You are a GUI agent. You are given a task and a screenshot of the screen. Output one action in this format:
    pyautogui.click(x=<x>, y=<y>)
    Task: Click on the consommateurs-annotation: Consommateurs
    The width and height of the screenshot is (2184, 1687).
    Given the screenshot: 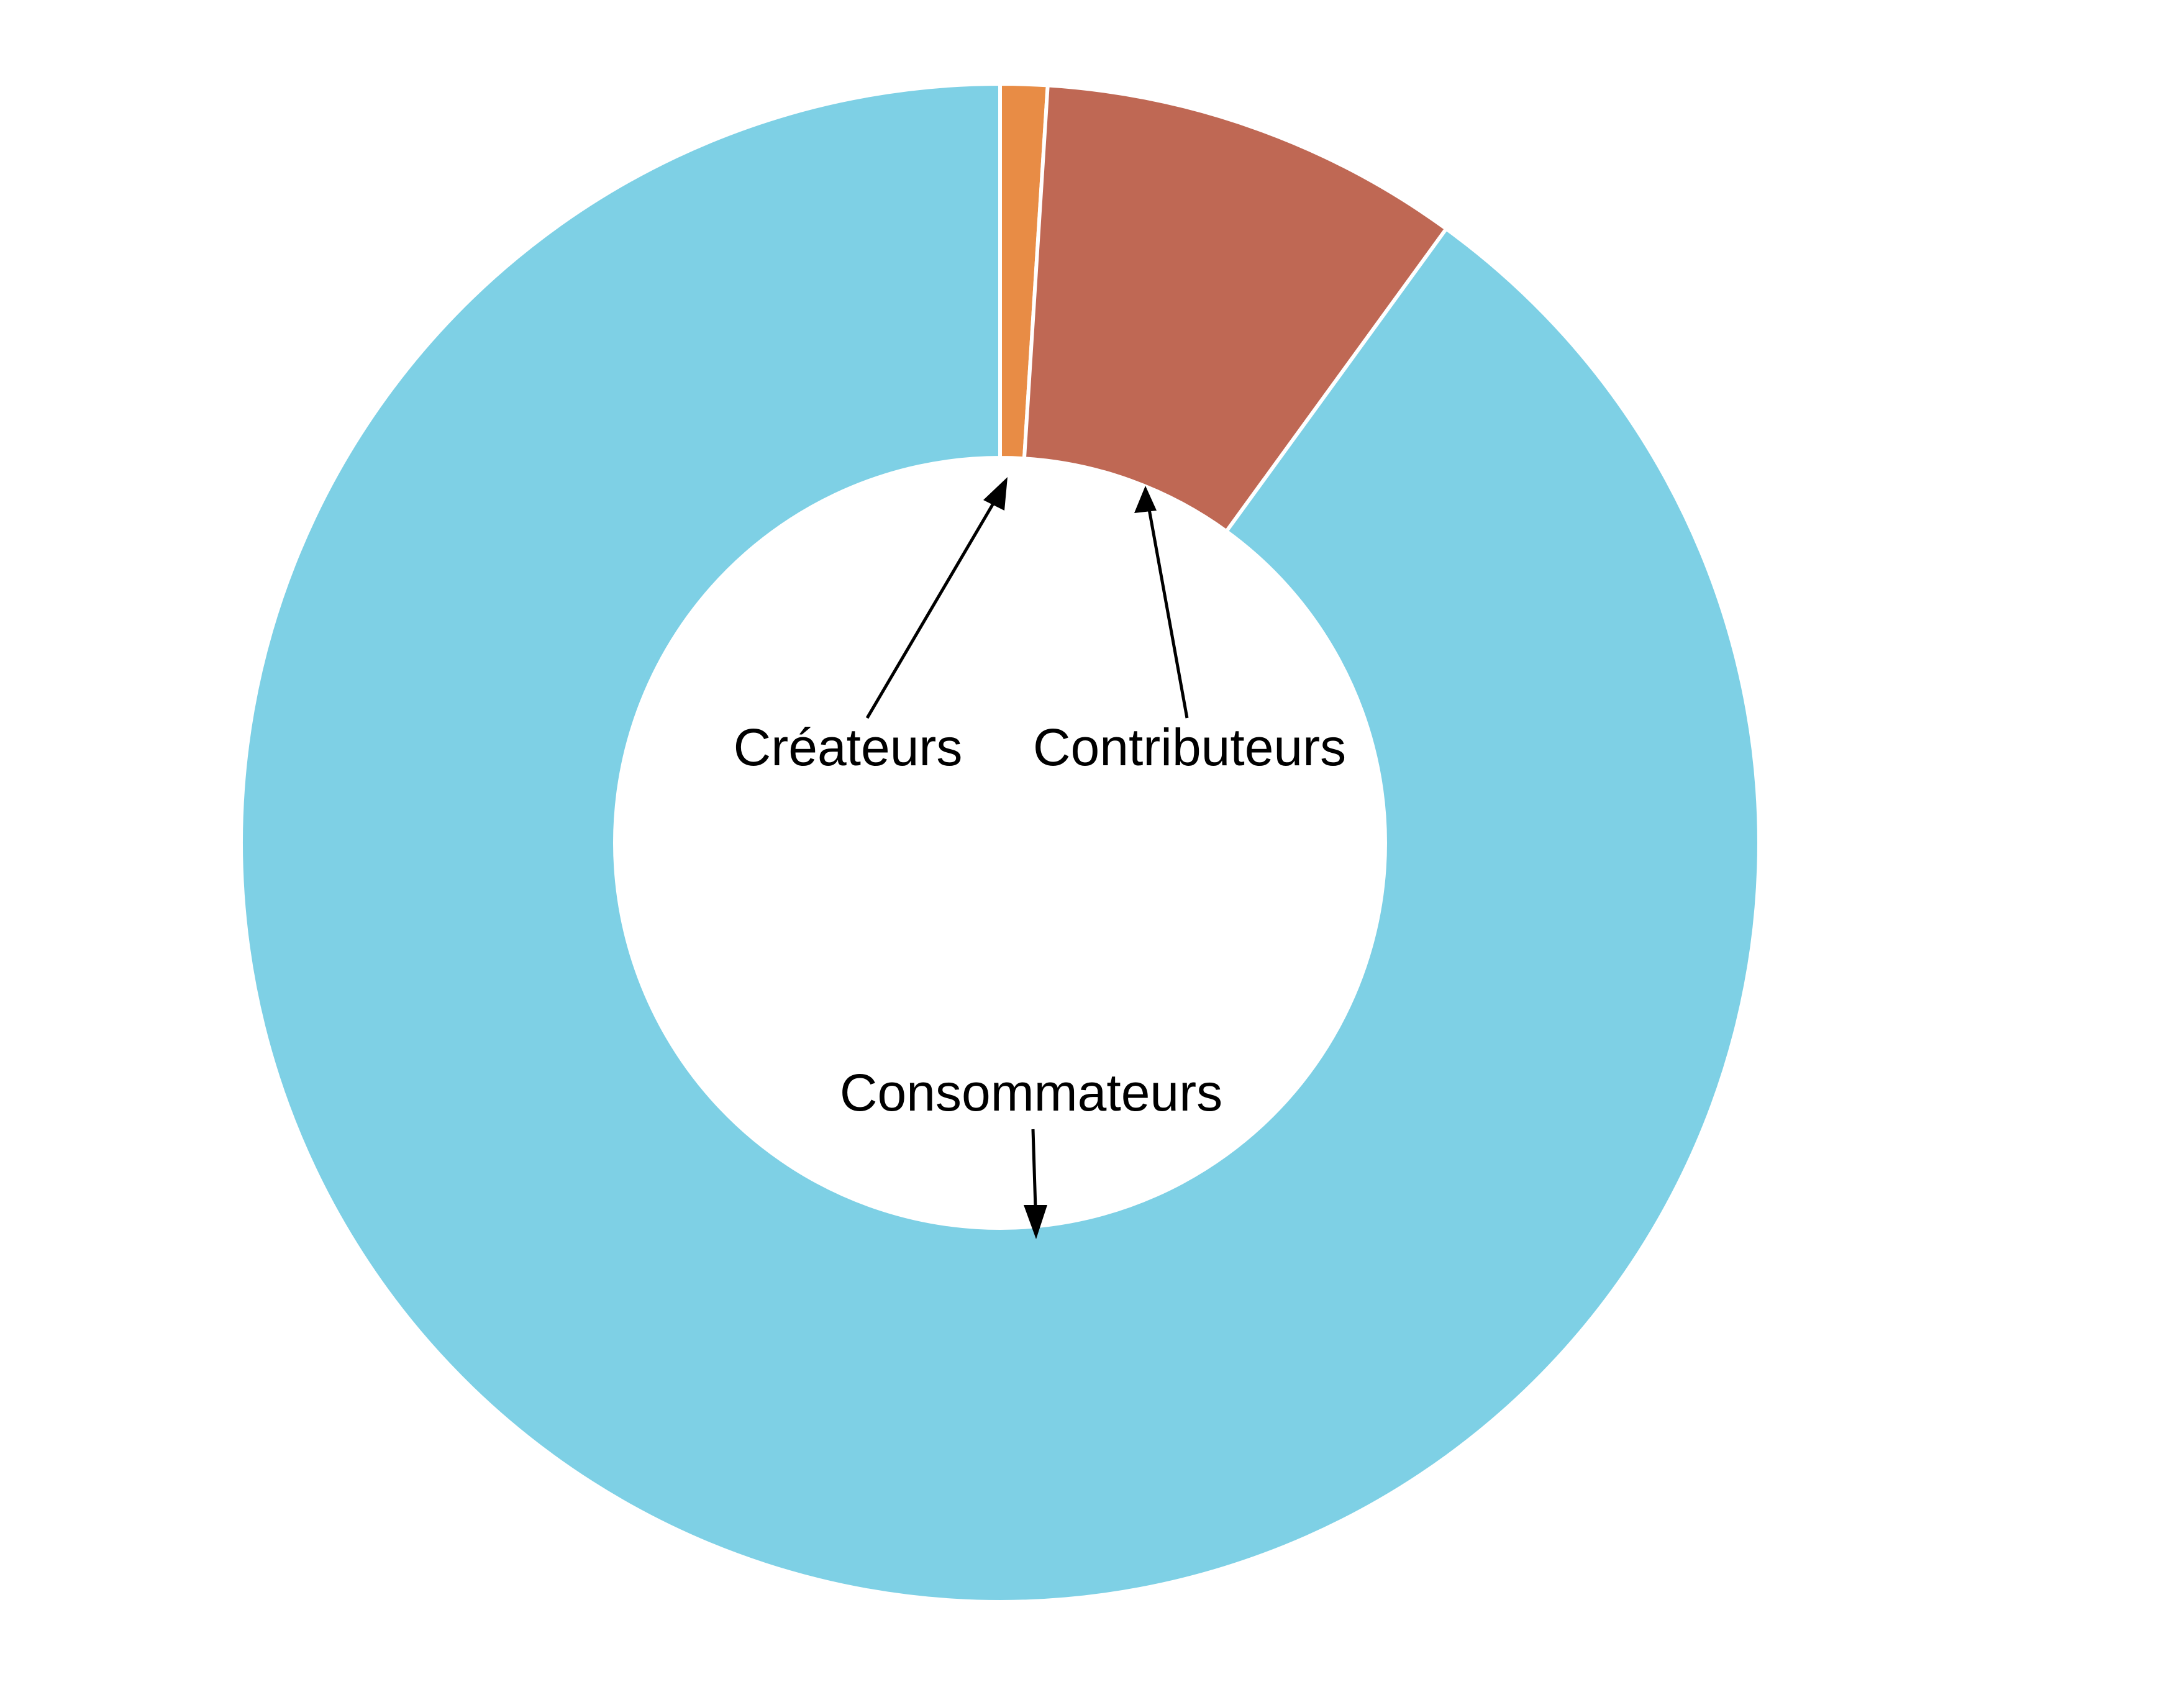 What is the action you would take?
    pyautogui.click(x=1031, y=1151)
    